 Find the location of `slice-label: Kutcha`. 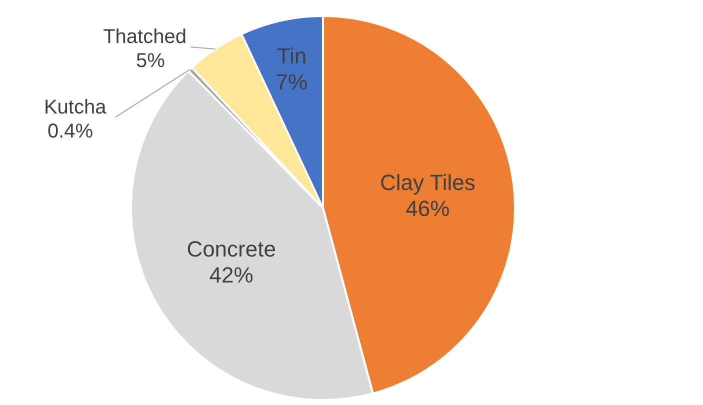

slice-label: Kutcha is located at coordinates (76, 107).